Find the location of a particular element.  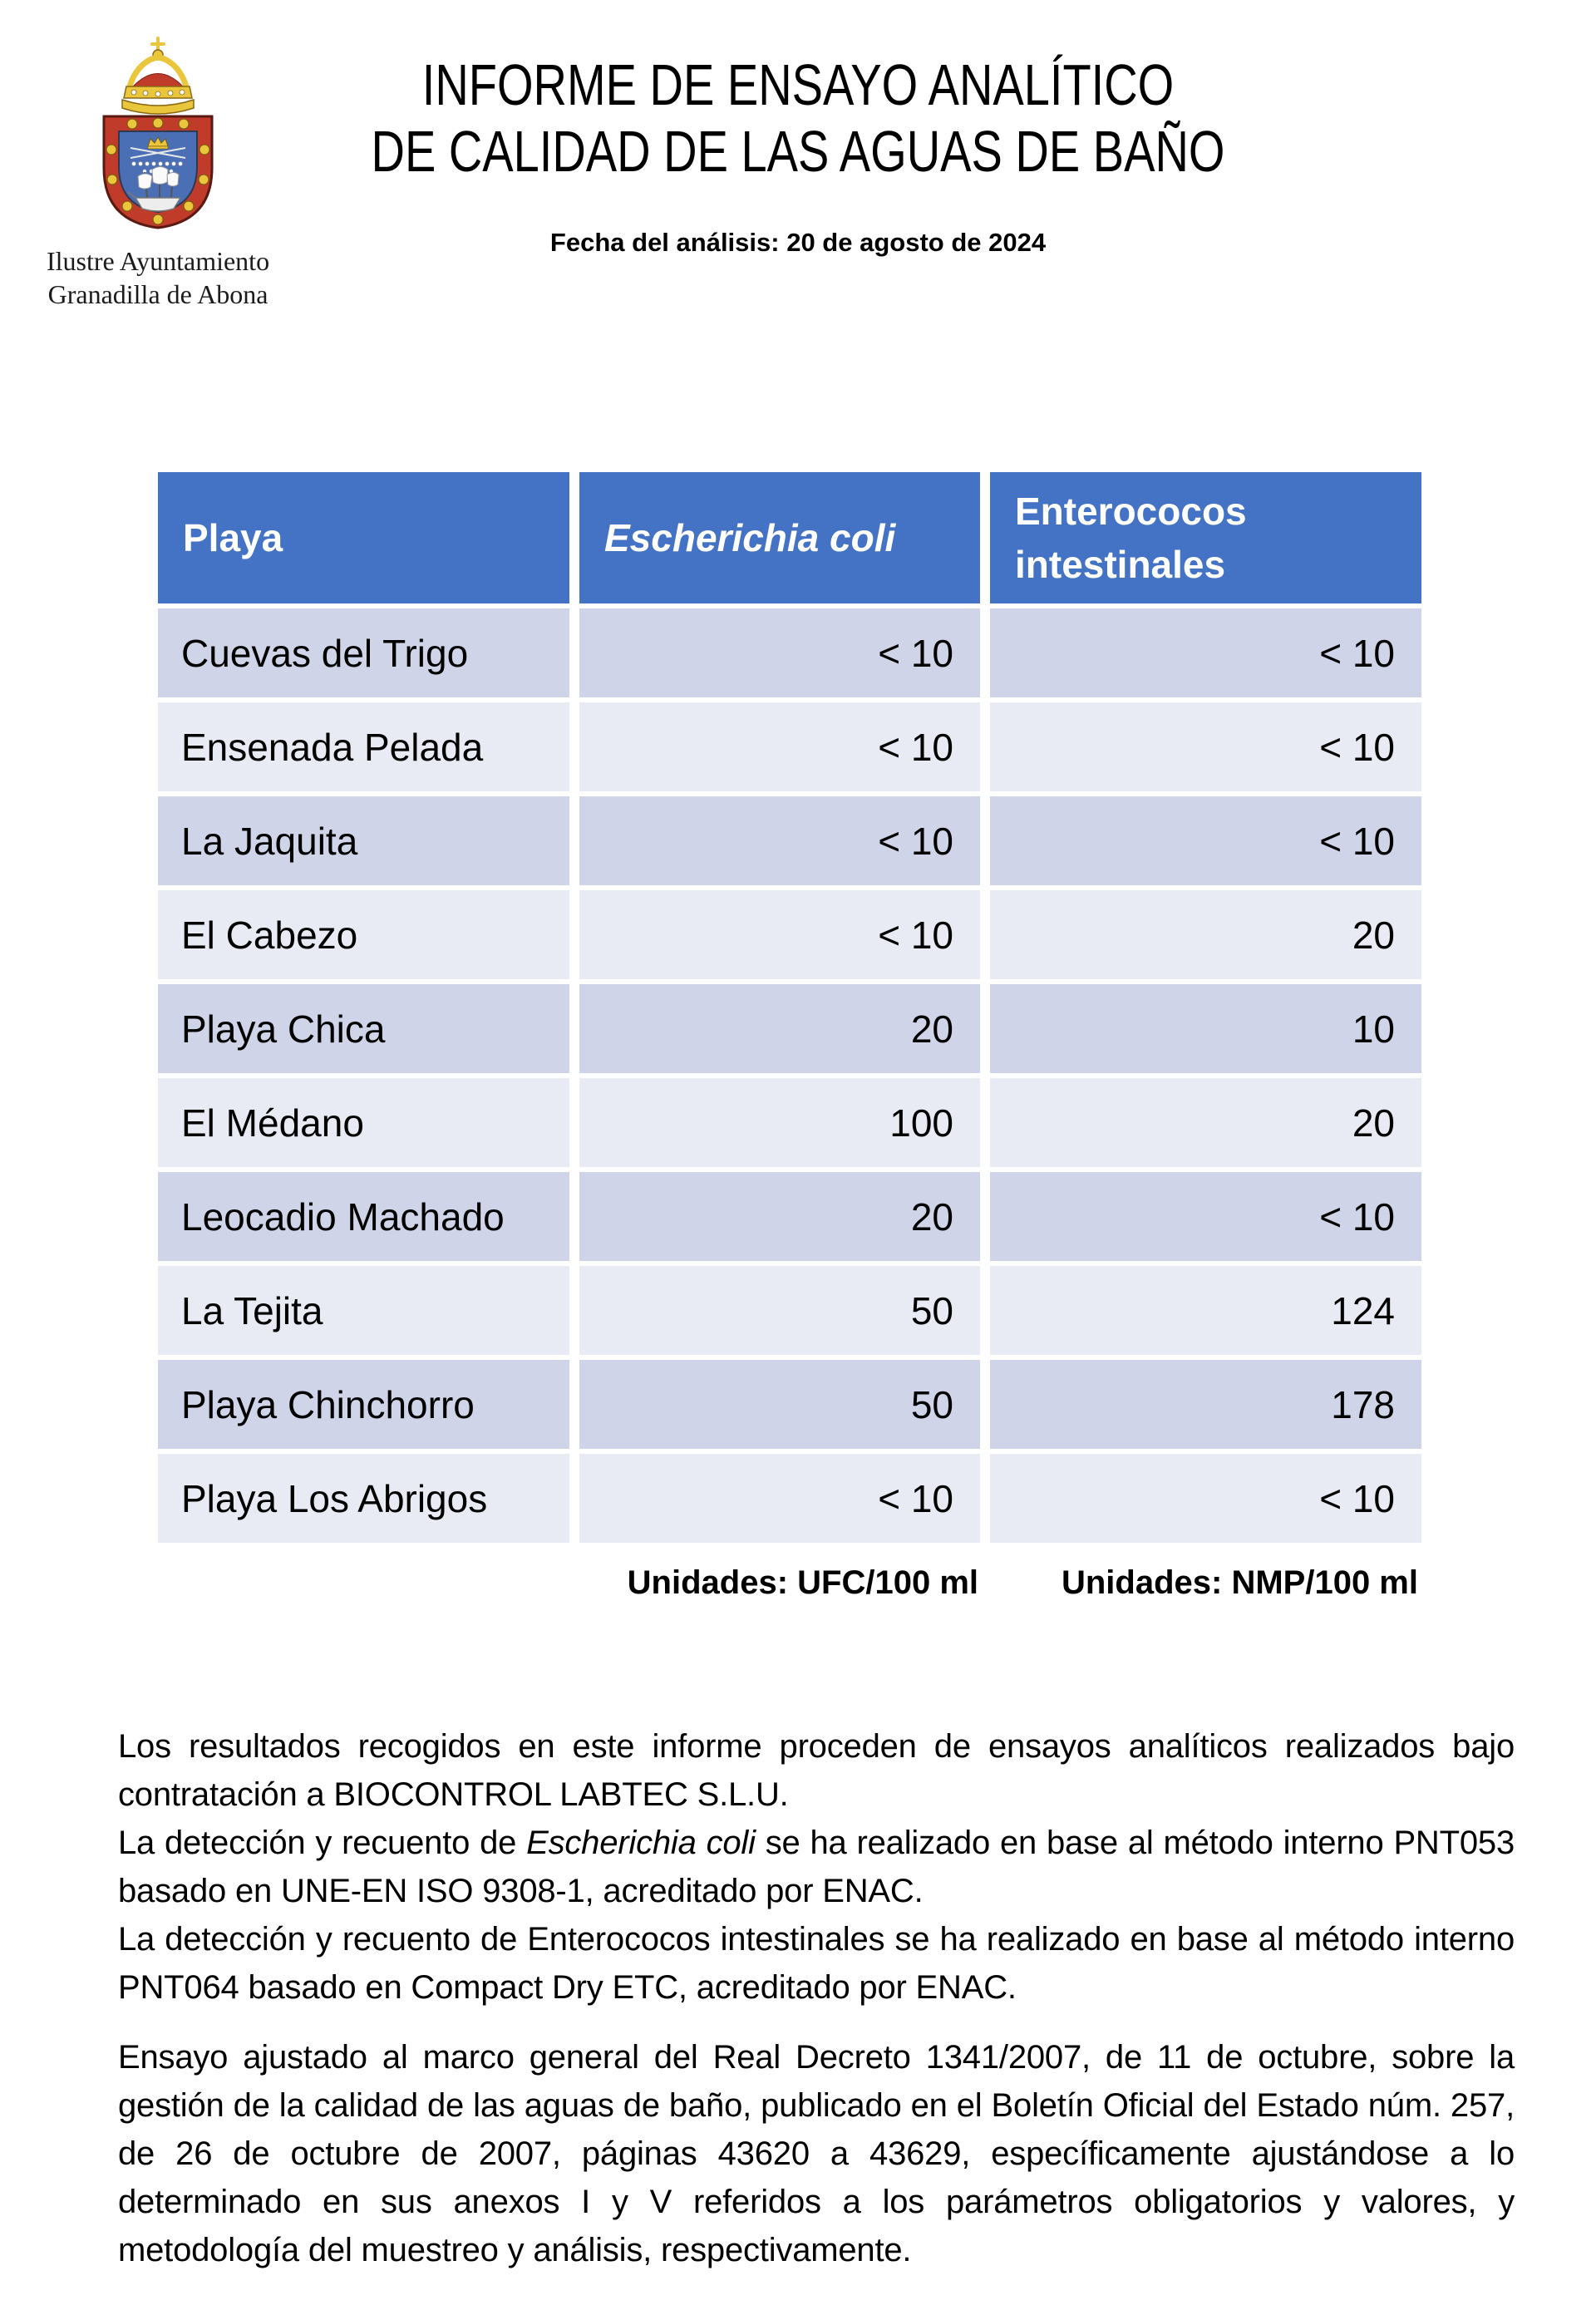

report-title-line1: INFORME DE ENSAYO ANALÍTICO is located at coordinates (798, 84).